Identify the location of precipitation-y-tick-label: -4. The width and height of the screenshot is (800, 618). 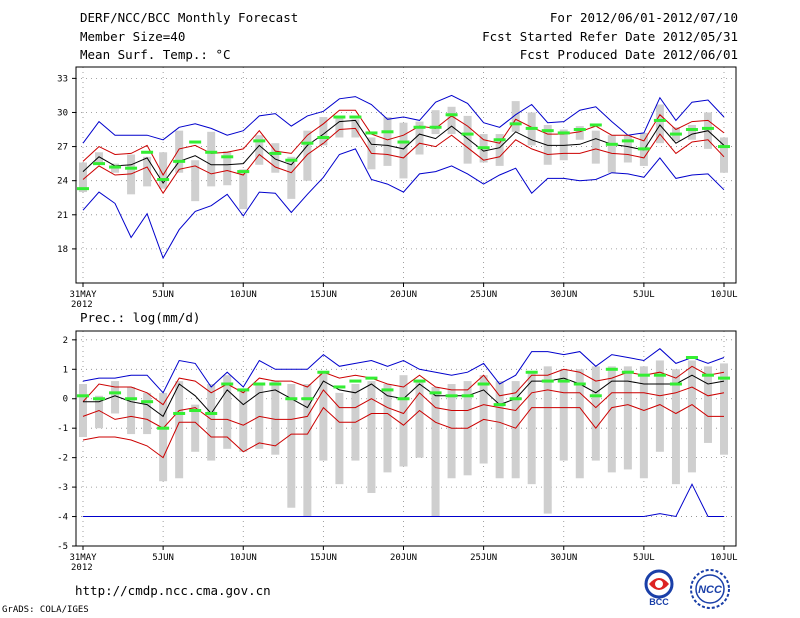
(62, 518).